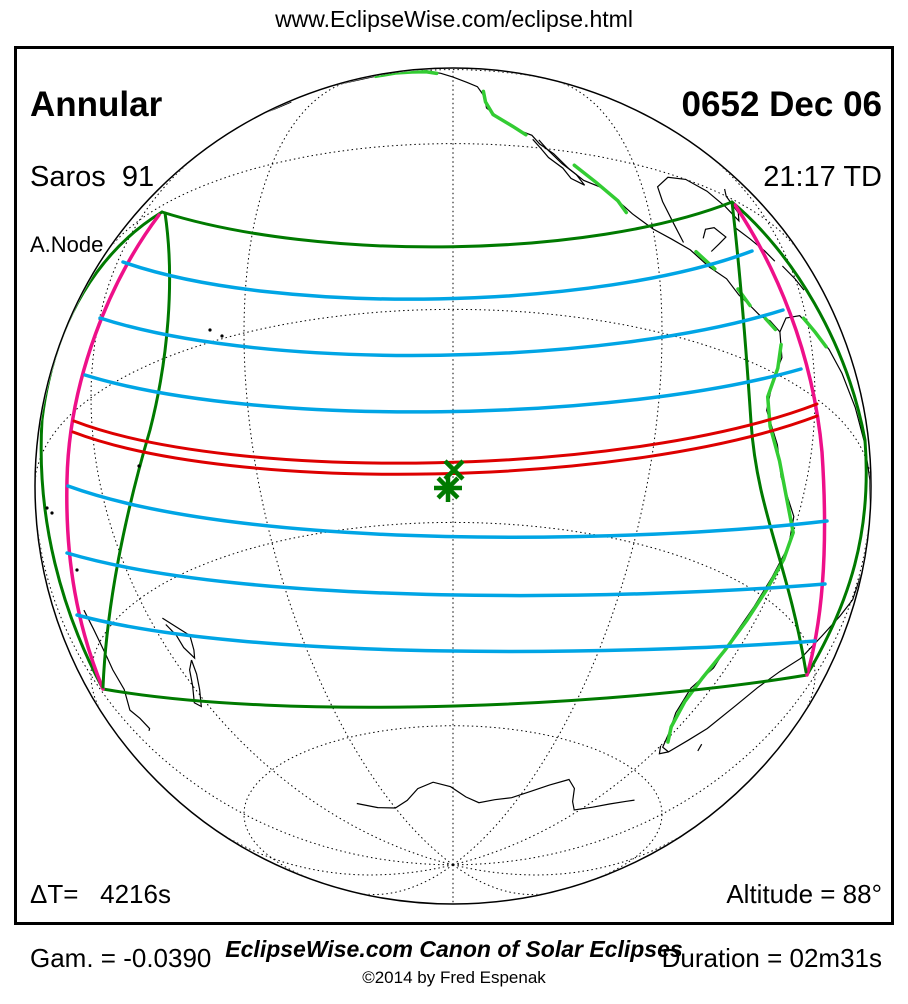 This screenshot has width=908, height=1004. I want to click on eclipse-date-block: 0652 Dec 06 21:17 TD, so click(782, 131).